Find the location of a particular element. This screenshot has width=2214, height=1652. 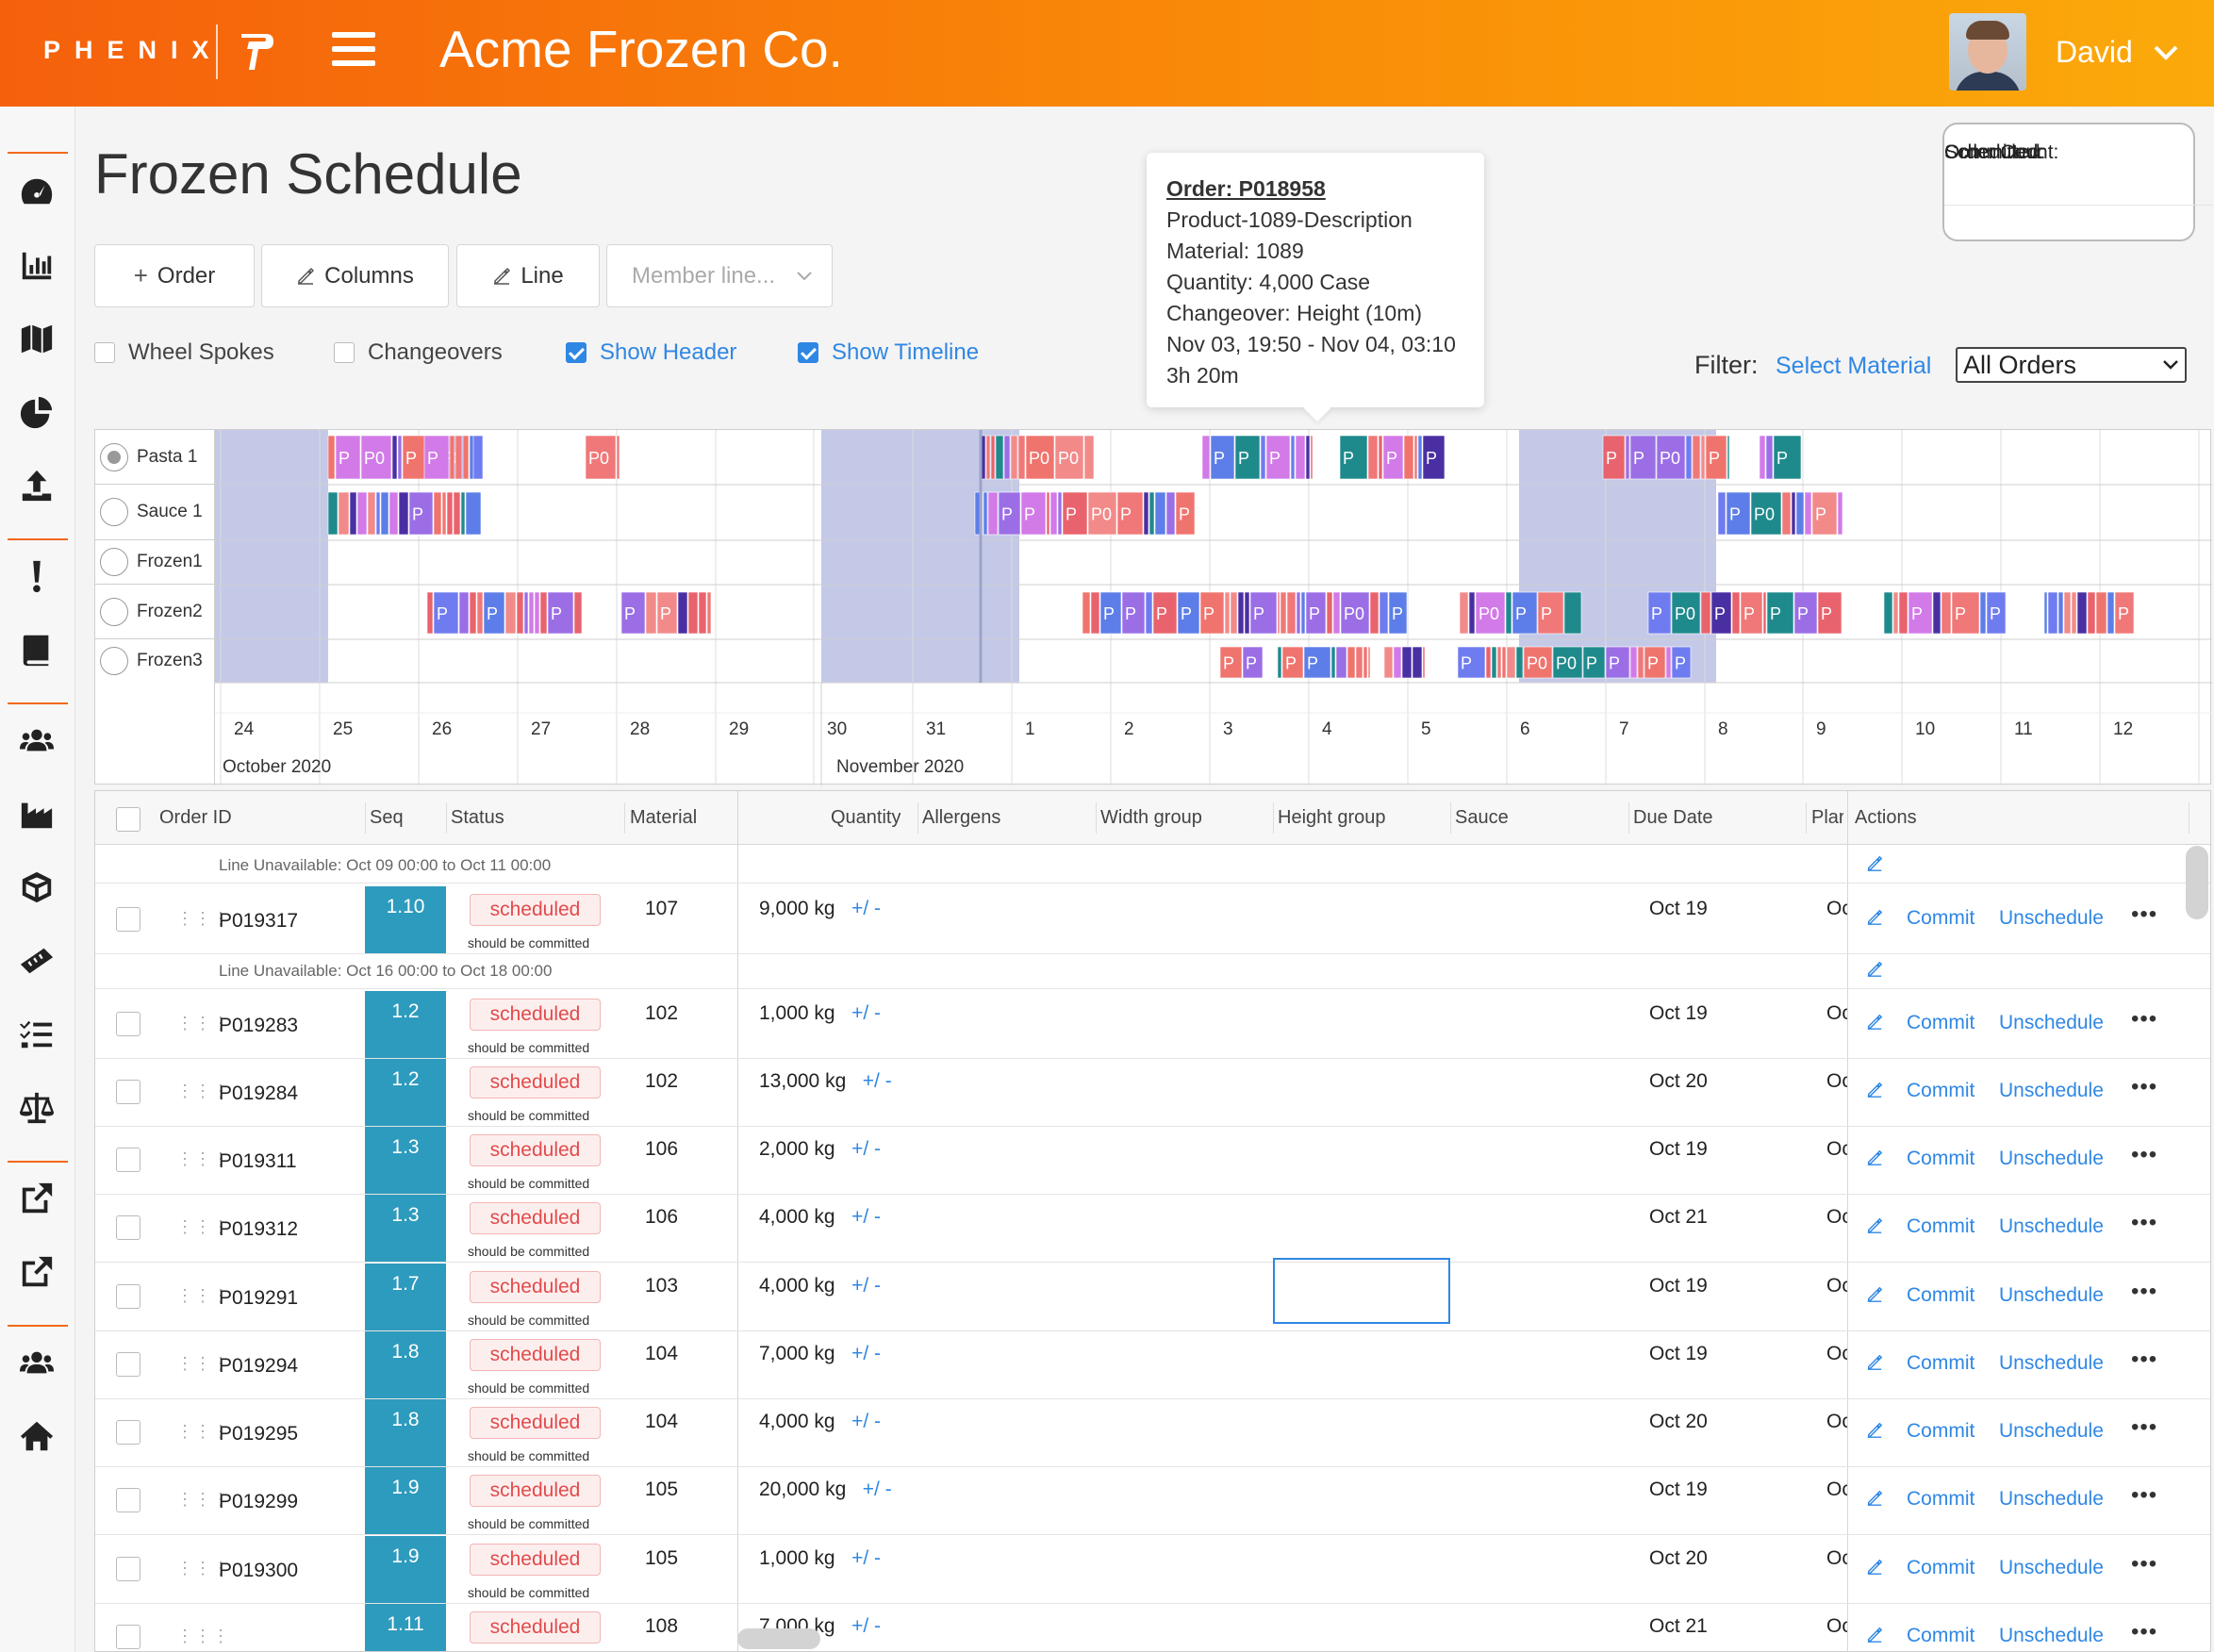

bar-chart-icon is located at coordinates (37, 265).